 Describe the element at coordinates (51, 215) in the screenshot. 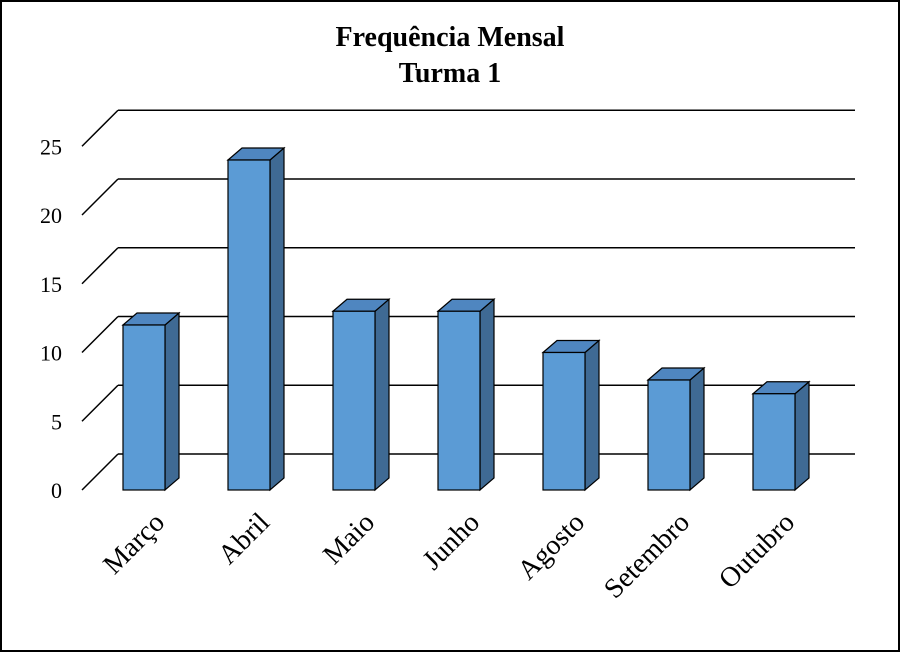

I see `y-tick-label: 20` at that location.